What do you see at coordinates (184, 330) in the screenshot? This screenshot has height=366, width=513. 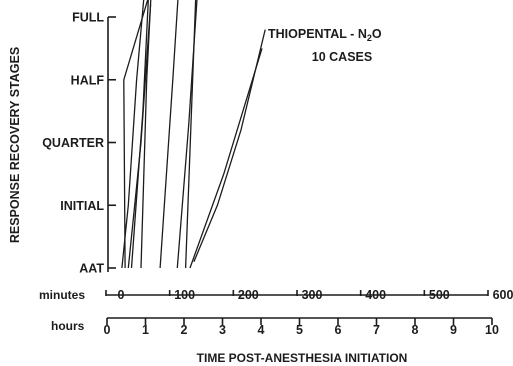 I see `hours-tick-label: 2` at bounding box center [184, 330].